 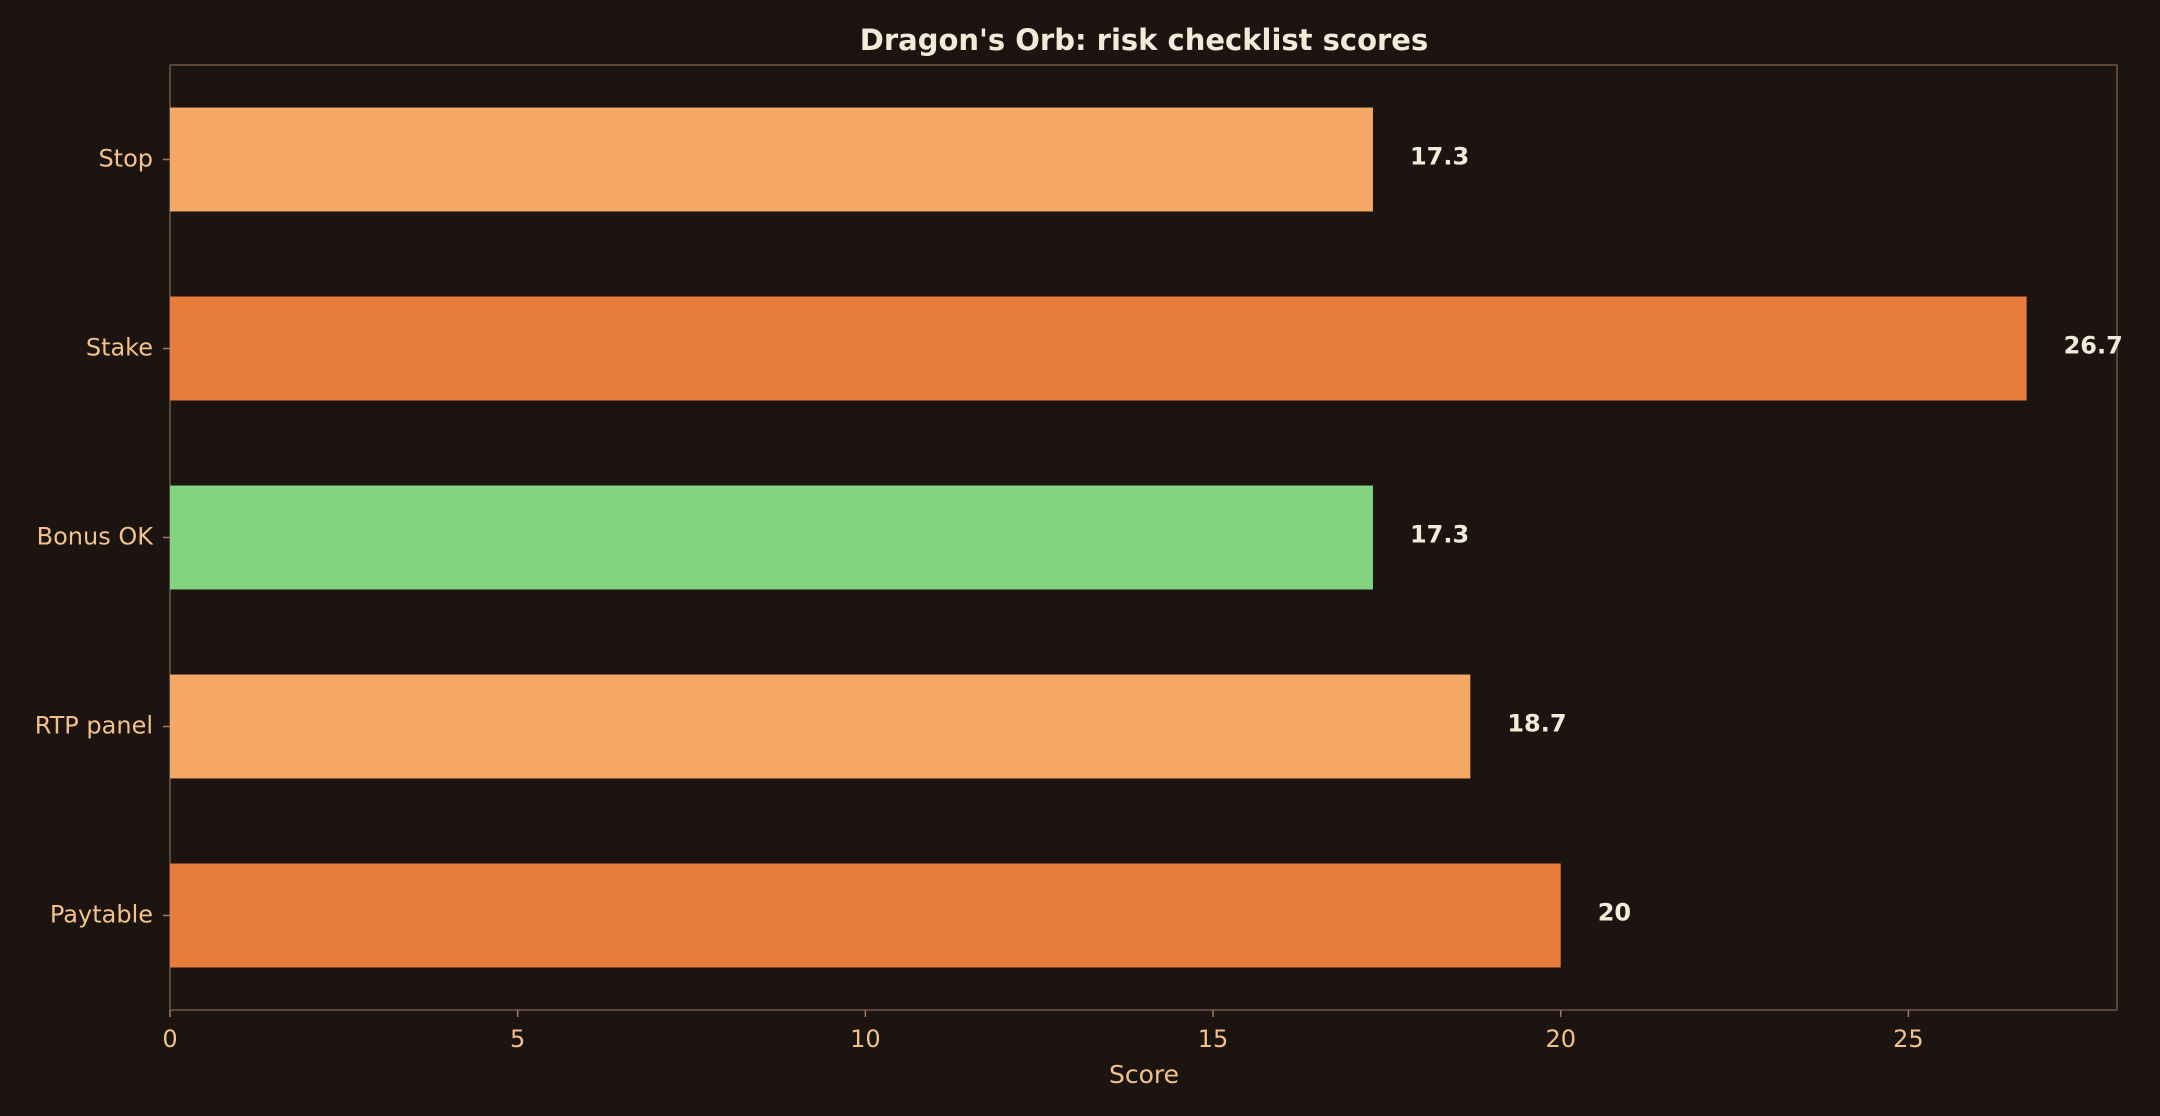 What do you see at coordinates (1098, 348) in the screenshot?
I see `bar-stake` at bounding box center [1098, 348].